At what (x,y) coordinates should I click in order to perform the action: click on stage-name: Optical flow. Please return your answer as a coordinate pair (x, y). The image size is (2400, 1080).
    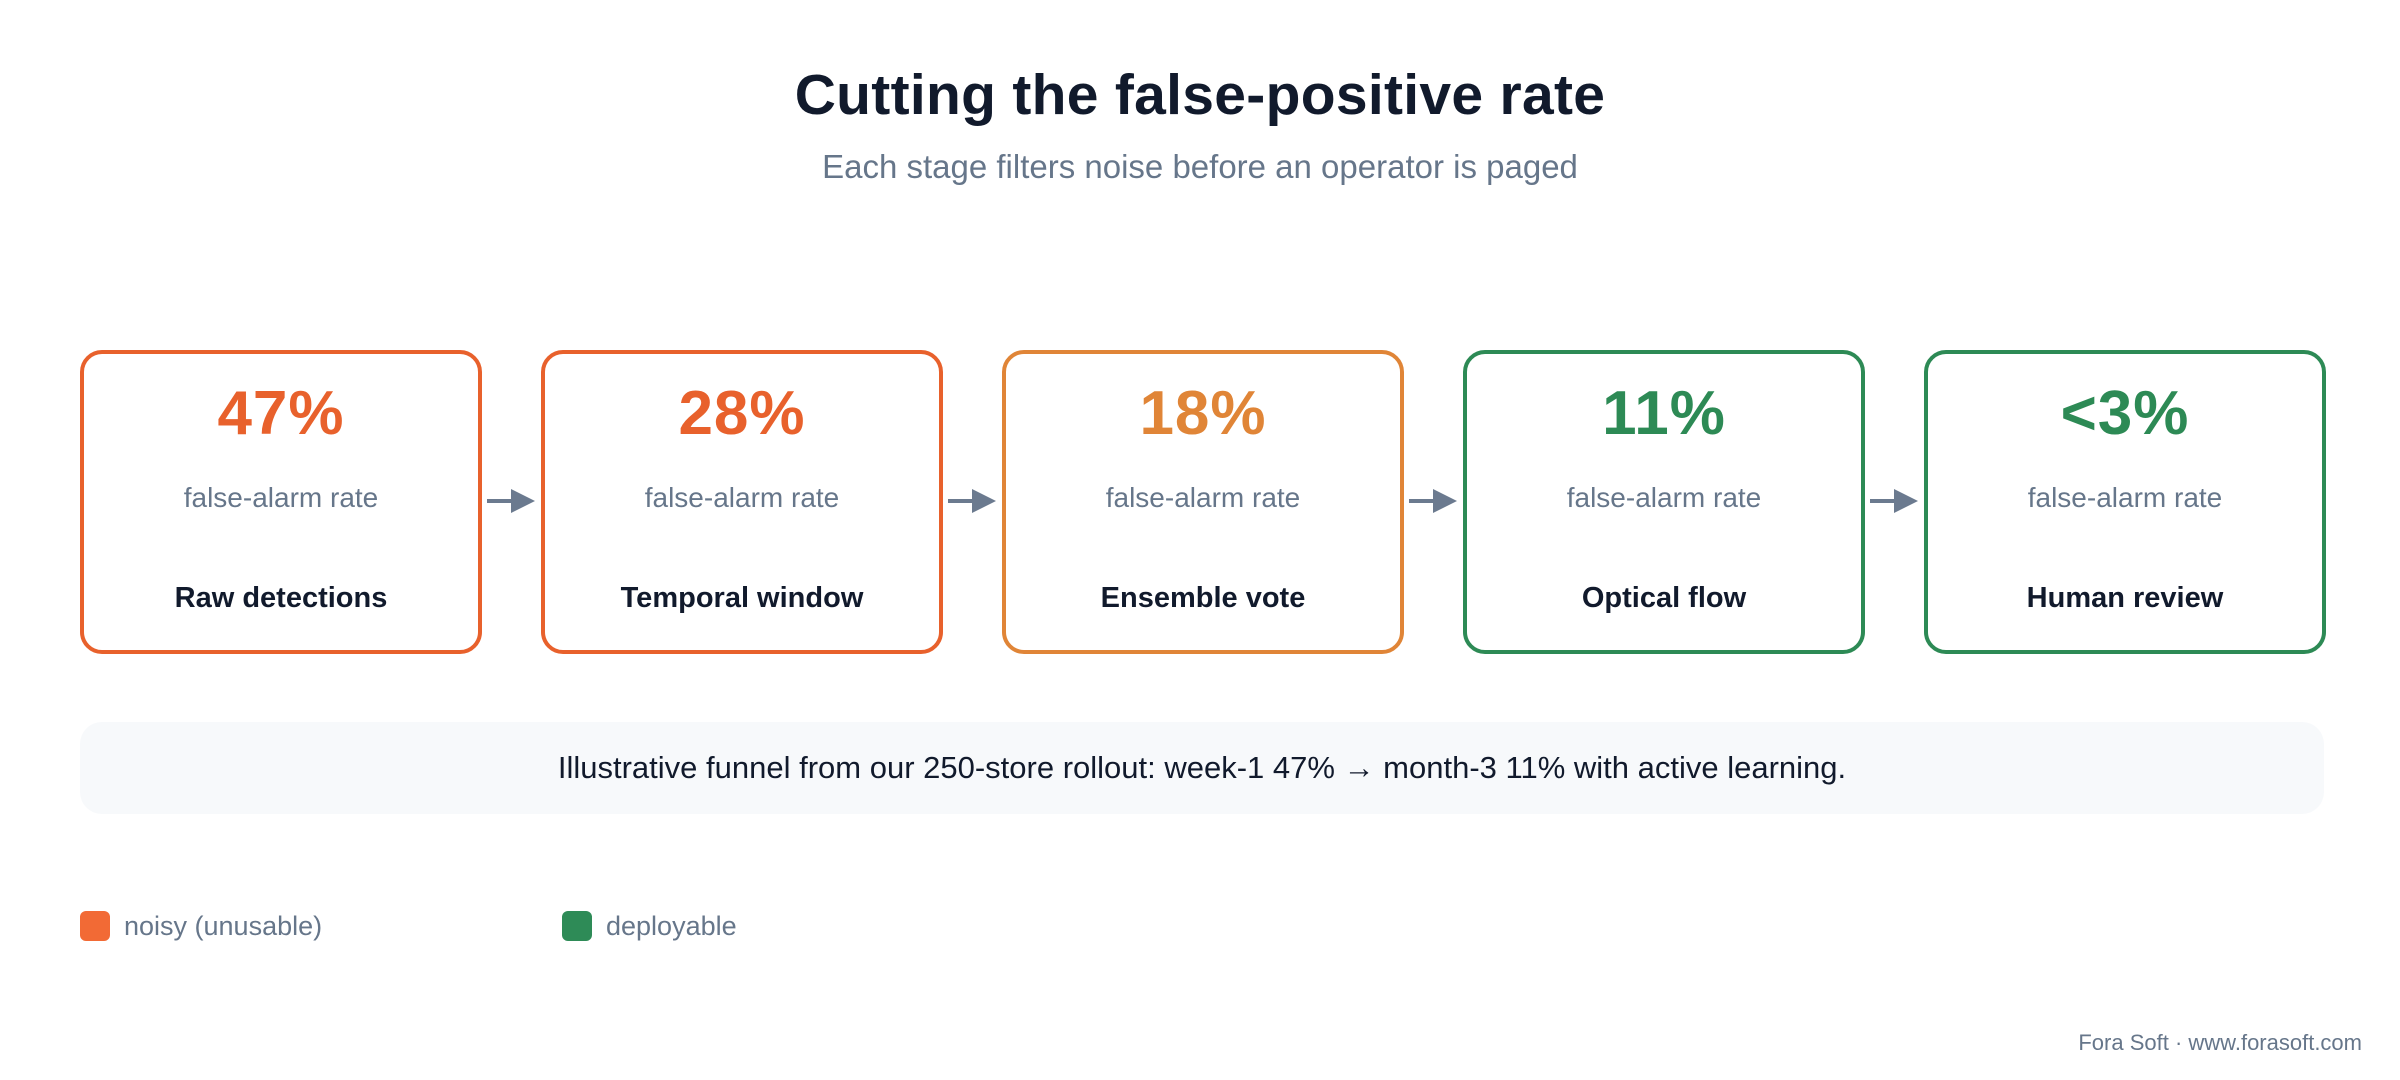
    Looking at the image, I should click on (1664, 598).